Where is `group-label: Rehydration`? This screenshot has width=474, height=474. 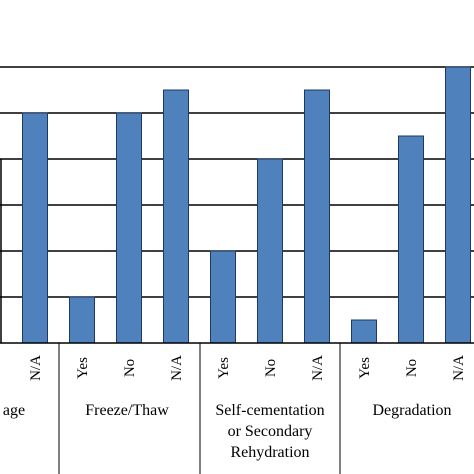 group-label: Rehydration is located at coordinates (269, 452).